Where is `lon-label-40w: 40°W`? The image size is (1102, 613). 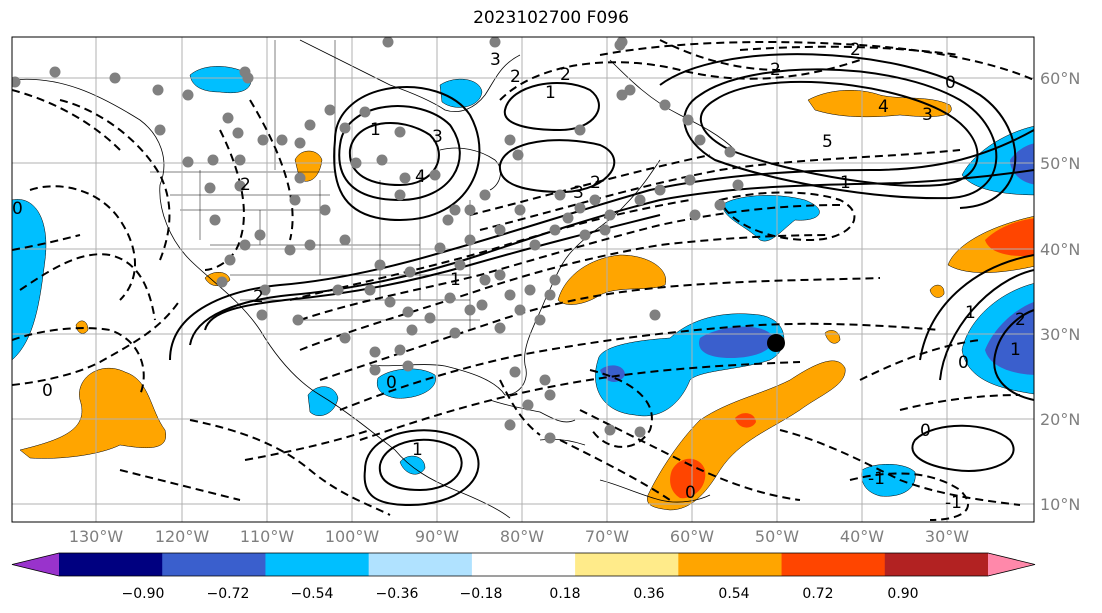
lon-label-40w: 40°W is located at coordinates (862, 536).